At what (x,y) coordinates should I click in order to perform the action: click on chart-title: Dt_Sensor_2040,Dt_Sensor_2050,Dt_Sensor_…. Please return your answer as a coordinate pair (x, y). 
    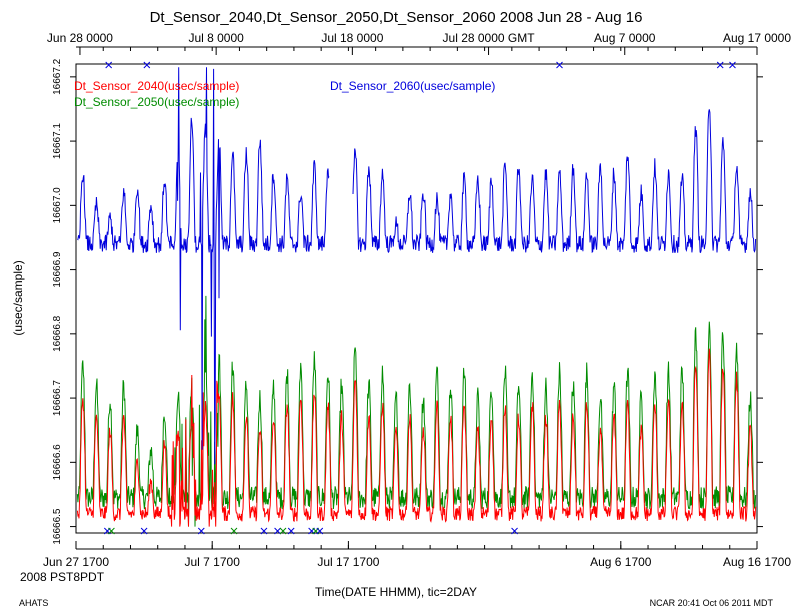
    Looking at the image, I should click on (396, 17).